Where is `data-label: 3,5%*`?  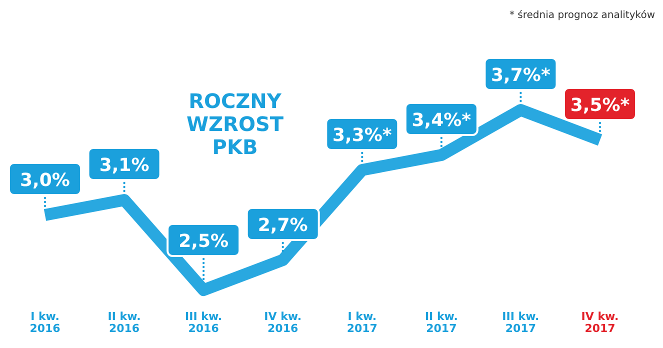
data-label: 3,5%* is located at coordinates (600, 105).